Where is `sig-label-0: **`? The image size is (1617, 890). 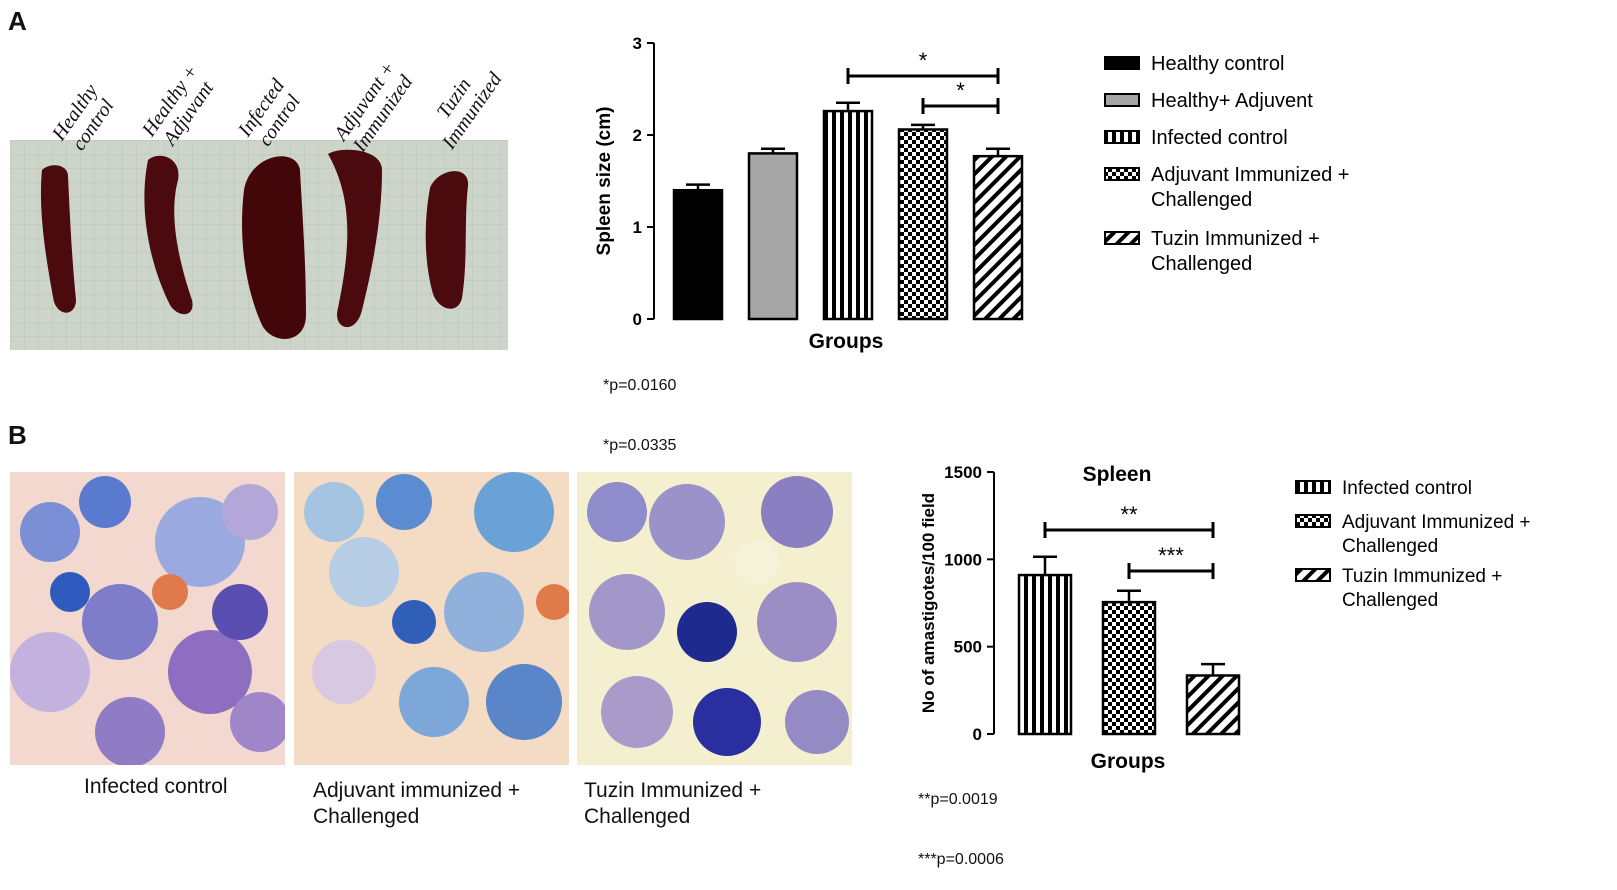 sig-label-0: ** is located at coordinates (1129, 514).